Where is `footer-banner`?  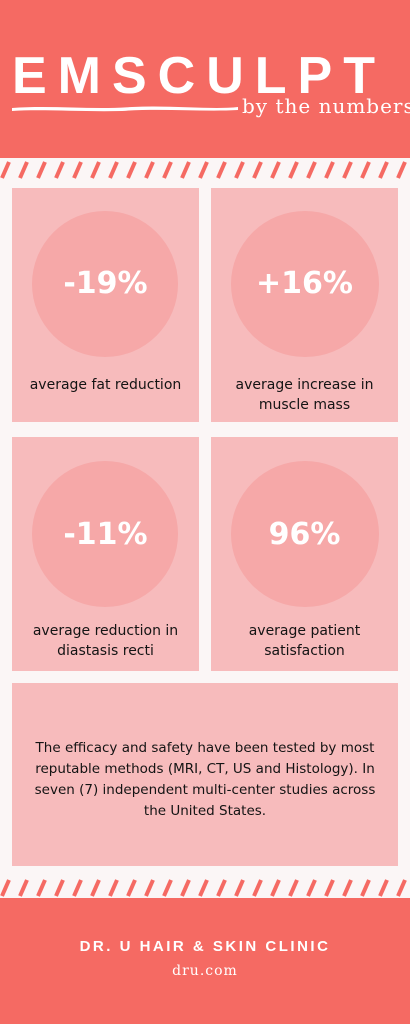 footer-banner is located at coordinates (205, 950).